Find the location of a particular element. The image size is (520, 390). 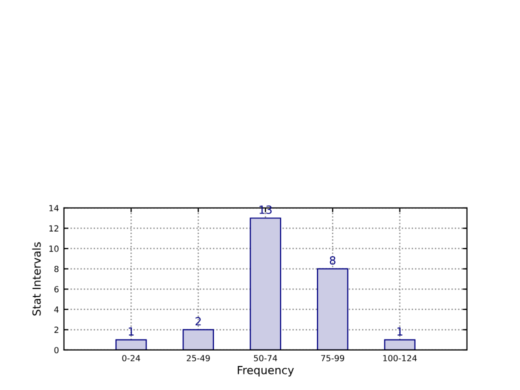

data-label: 8 is located at coordinates (333, 260).